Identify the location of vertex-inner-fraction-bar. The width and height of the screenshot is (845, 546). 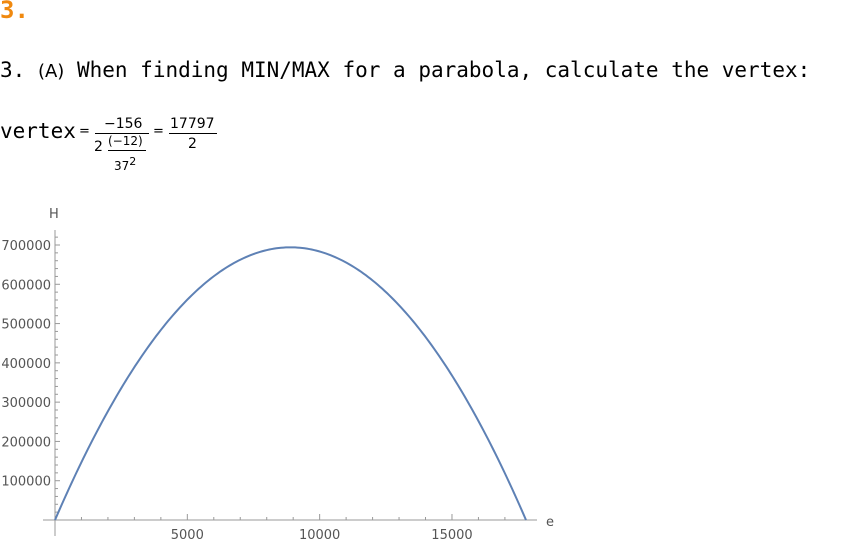
(127, 150).